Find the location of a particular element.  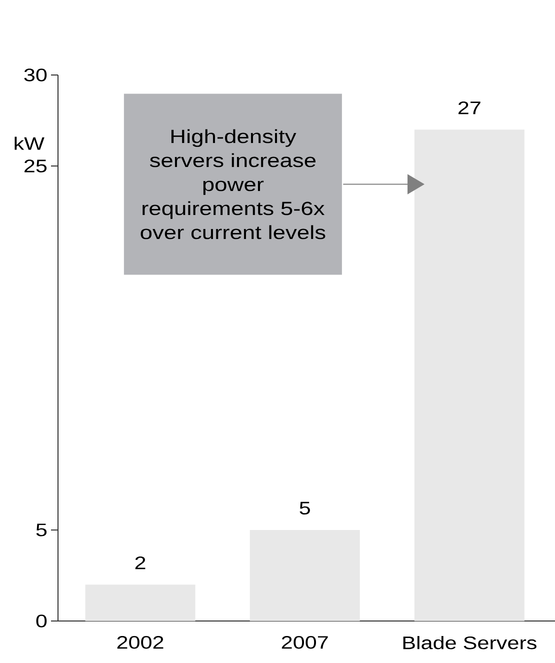

data-label: 2 is located at coordinates (140, 563).